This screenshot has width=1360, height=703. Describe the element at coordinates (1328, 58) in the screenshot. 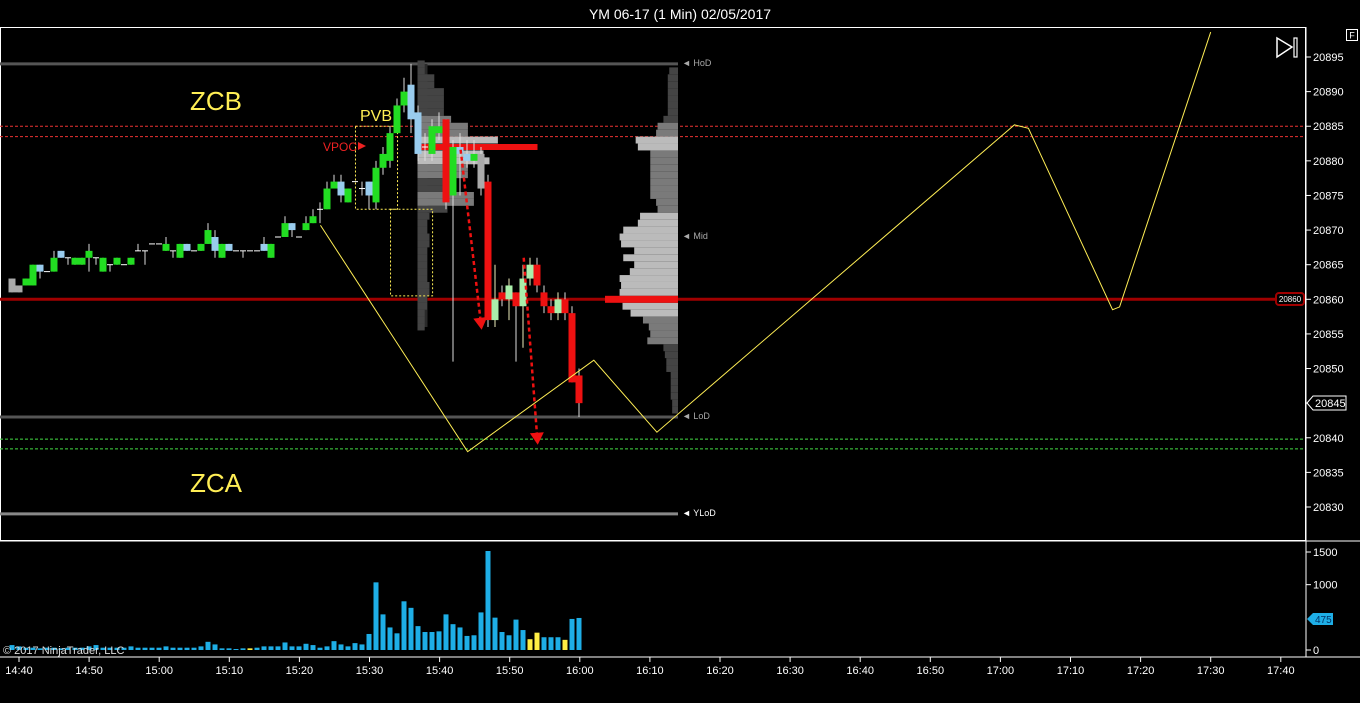

I see `price-tick-label: 20895` at that location.